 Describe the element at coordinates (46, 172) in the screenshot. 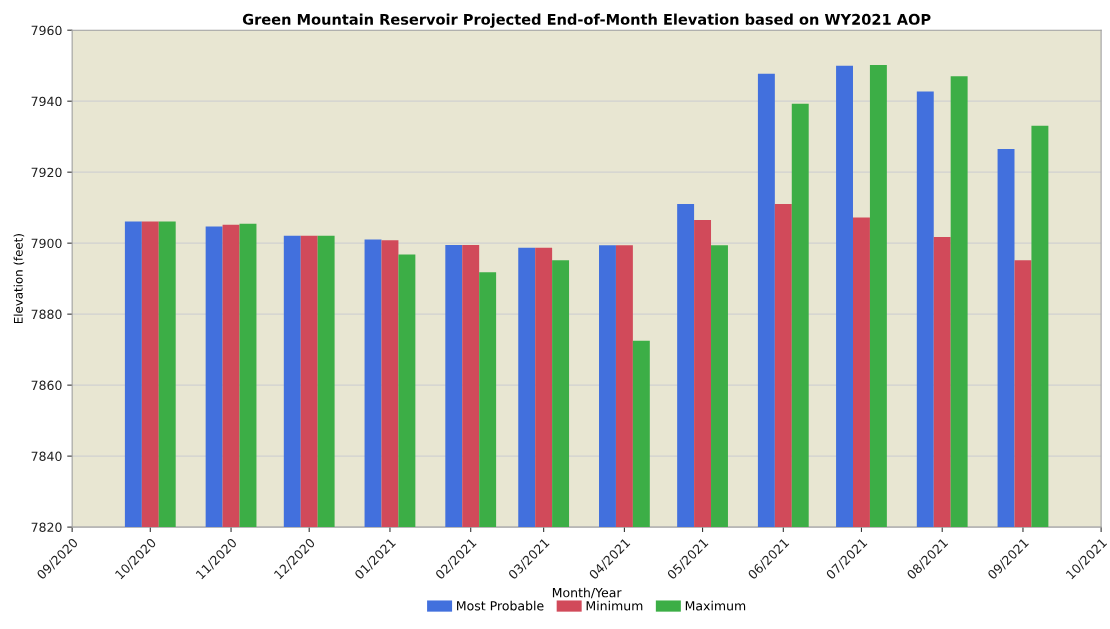

I see `y-tick-label: 7920` at that location.